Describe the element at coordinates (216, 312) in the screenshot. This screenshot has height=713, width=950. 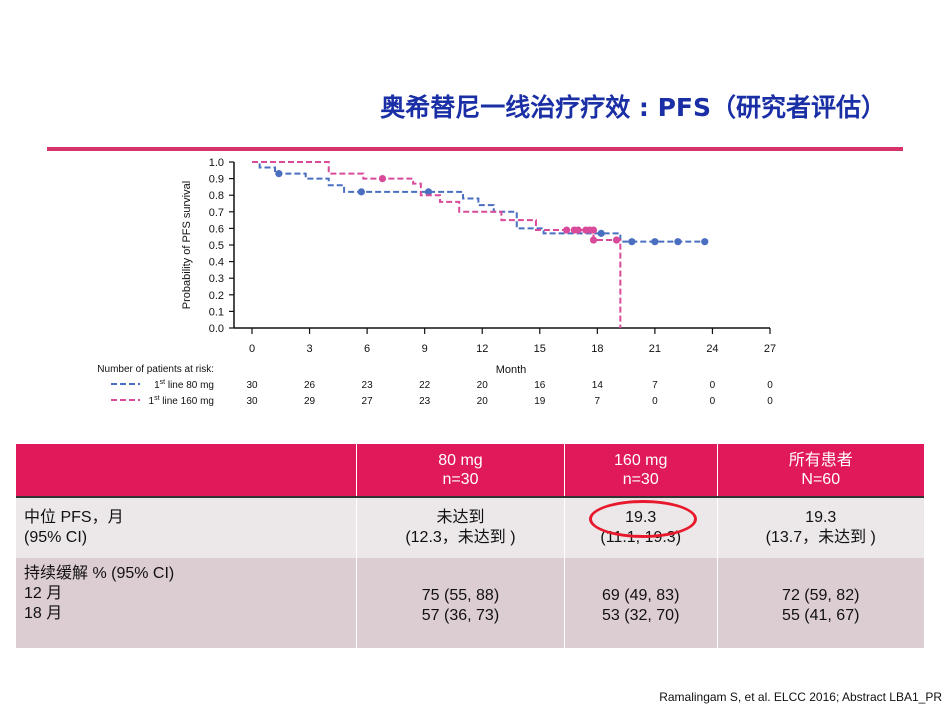
I see `y-tick-label: 0.1` at that location.